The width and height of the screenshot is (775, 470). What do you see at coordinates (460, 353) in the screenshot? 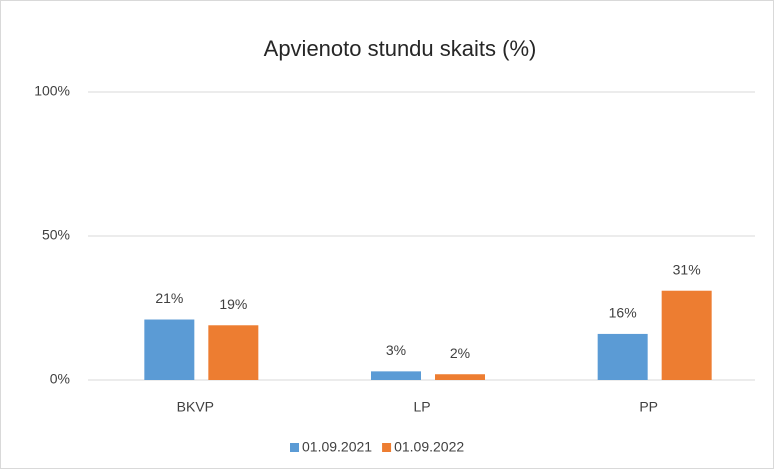
I see `data-label: 2%` at bounding box center [460, 353].